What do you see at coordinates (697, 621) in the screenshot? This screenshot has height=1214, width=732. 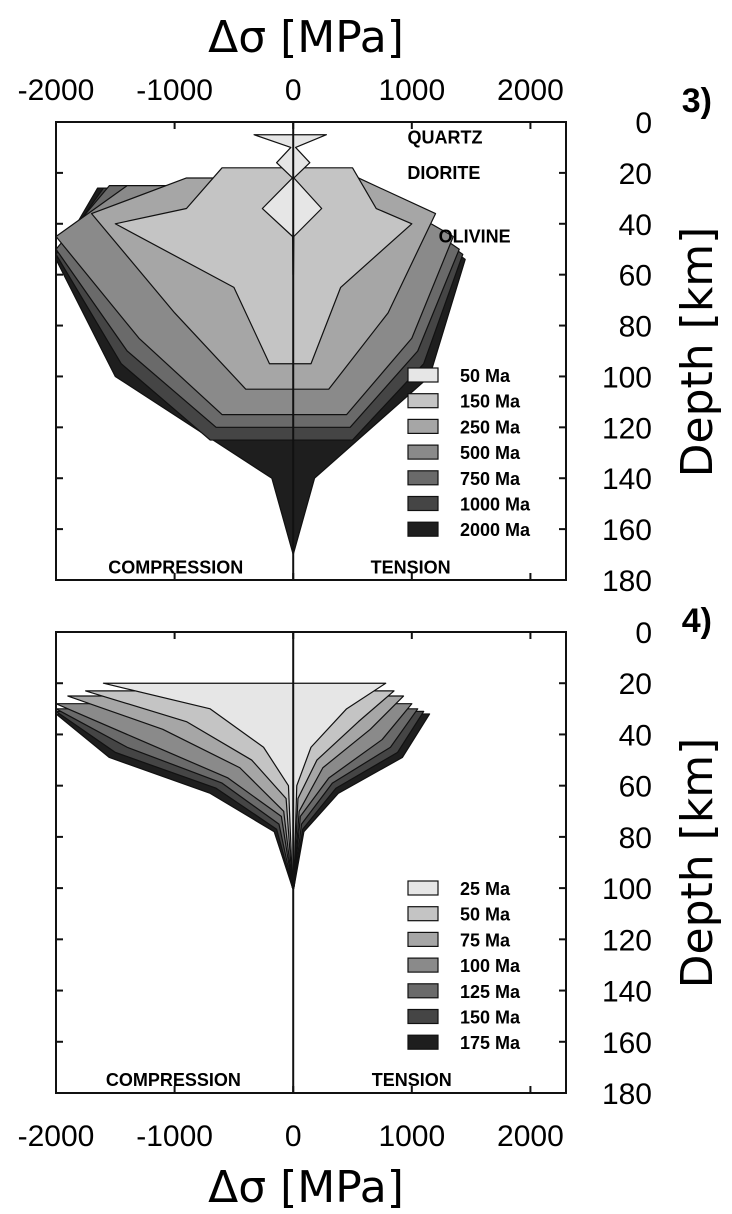 I see `panel-label-4: 4)` at bounding box center [697, 621].